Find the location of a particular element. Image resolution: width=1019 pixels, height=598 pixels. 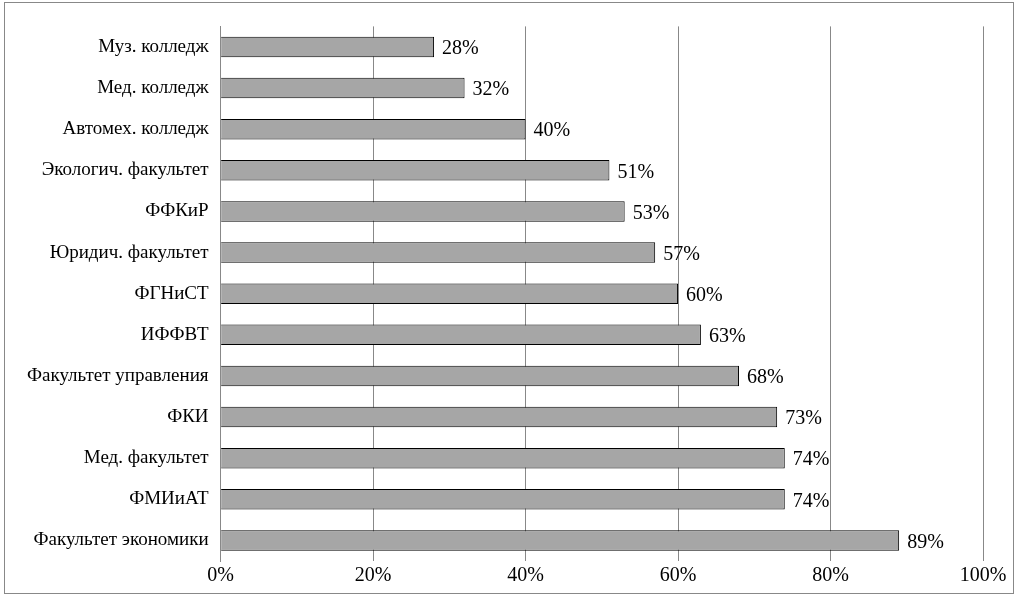

x-tick-label: 20% is located at coordinates (373, 574).